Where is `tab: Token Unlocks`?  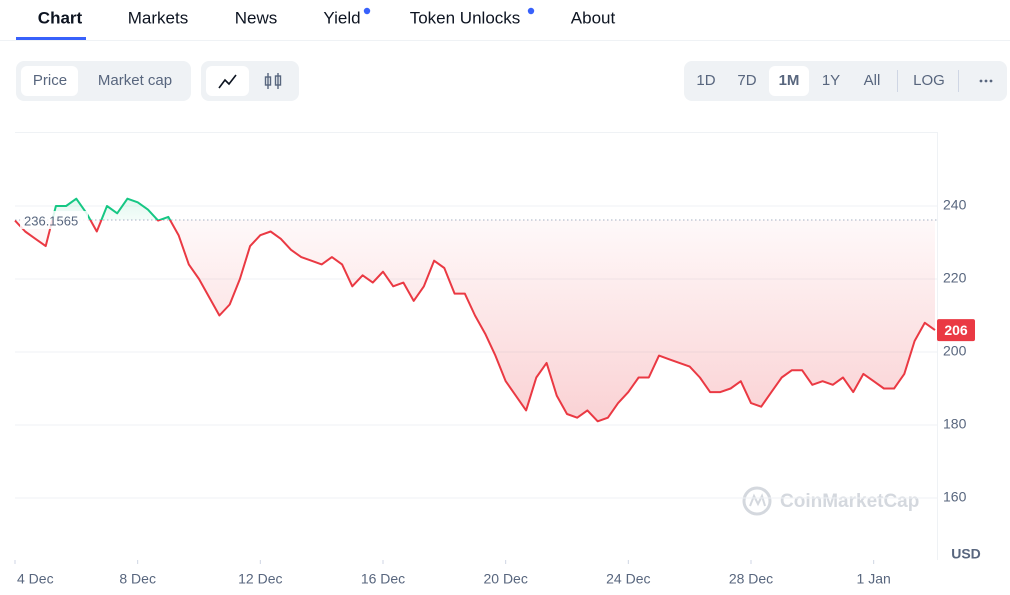 tab: Token Unlocks is located at coordinates (465, 17).